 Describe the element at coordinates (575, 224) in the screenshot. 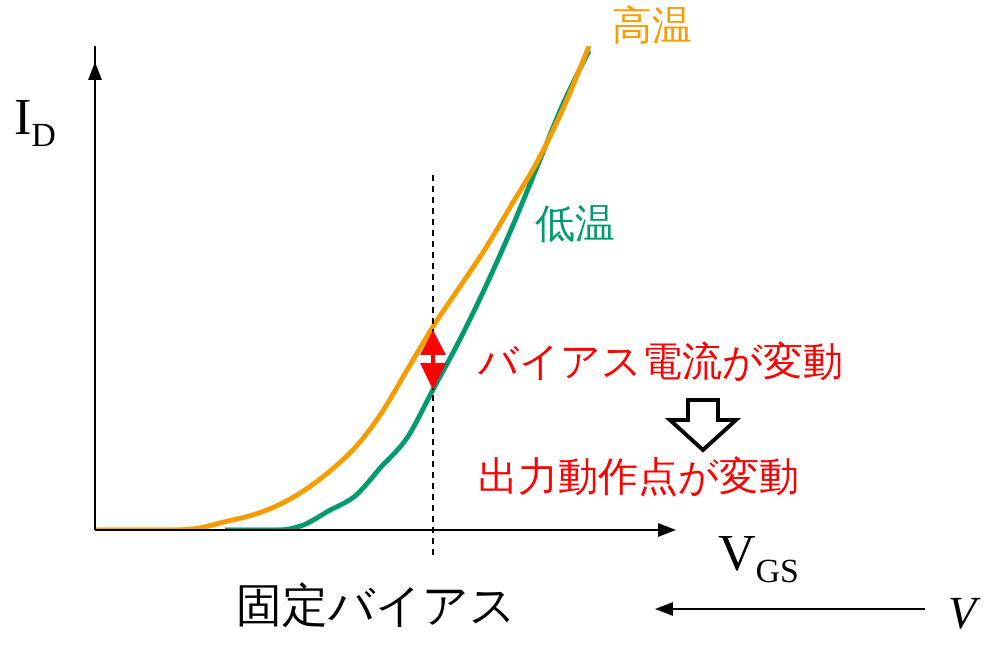

I see `series-label: 低温` at that location.